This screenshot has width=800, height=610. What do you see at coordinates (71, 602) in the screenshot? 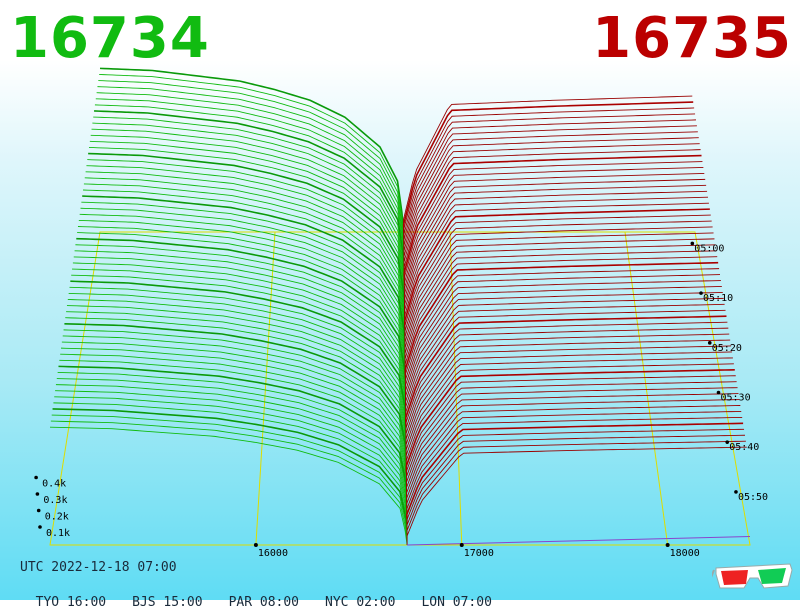
I see `city-time-tyo: TYO 16:00` at bounding box center [71, 602].